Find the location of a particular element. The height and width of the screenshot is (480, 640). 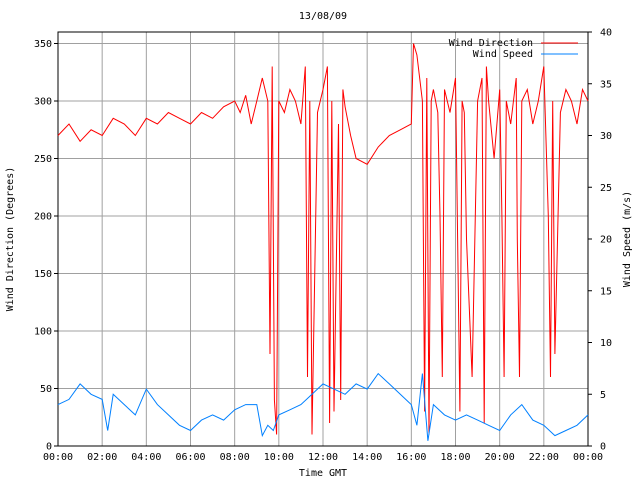

x-tick-label: 20:00 is located at coordinates (500, 457).